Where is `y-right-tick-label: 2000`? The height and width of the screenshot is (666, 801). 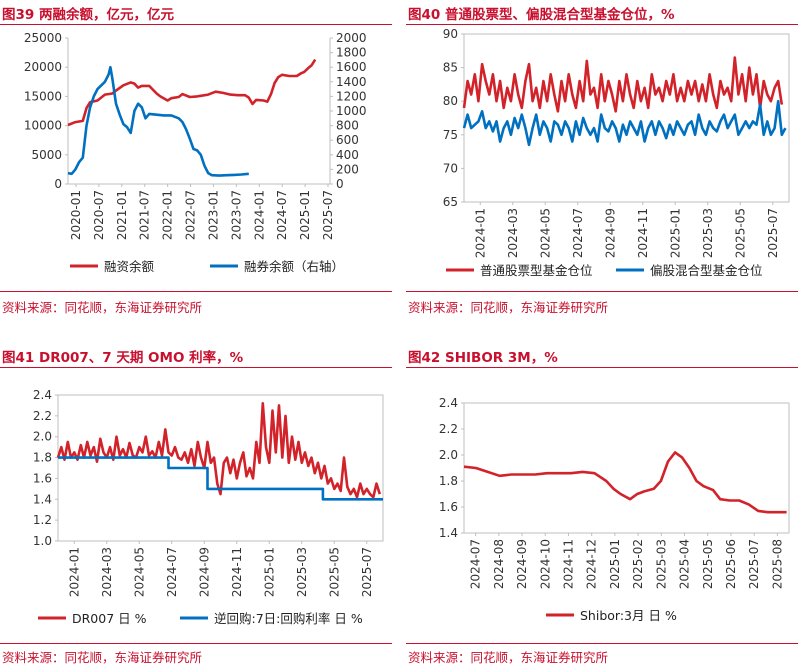
y-right-tick-label: 2000 is located at coordinates (351, 38).